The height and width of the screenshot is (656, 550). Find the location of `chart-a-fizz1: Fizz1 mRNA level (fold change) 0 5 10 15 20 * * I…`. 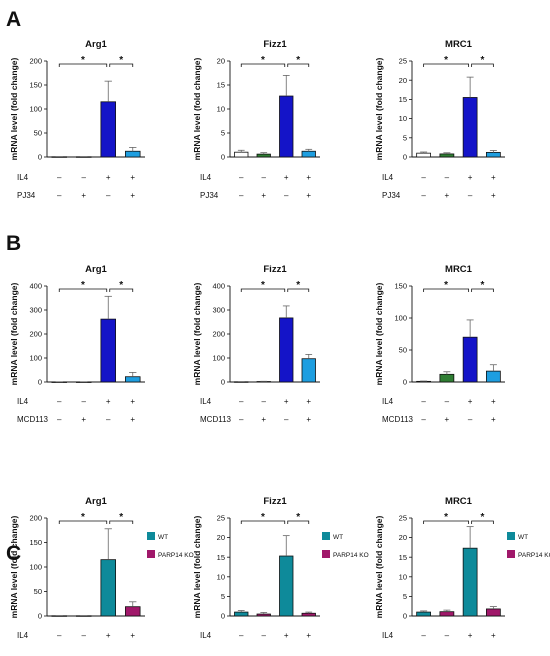

chart-a-fizz1: Fizz1 mRNA level (fold change) 0 5 10 15 20 * * I… is located at coordinates (256, 119).